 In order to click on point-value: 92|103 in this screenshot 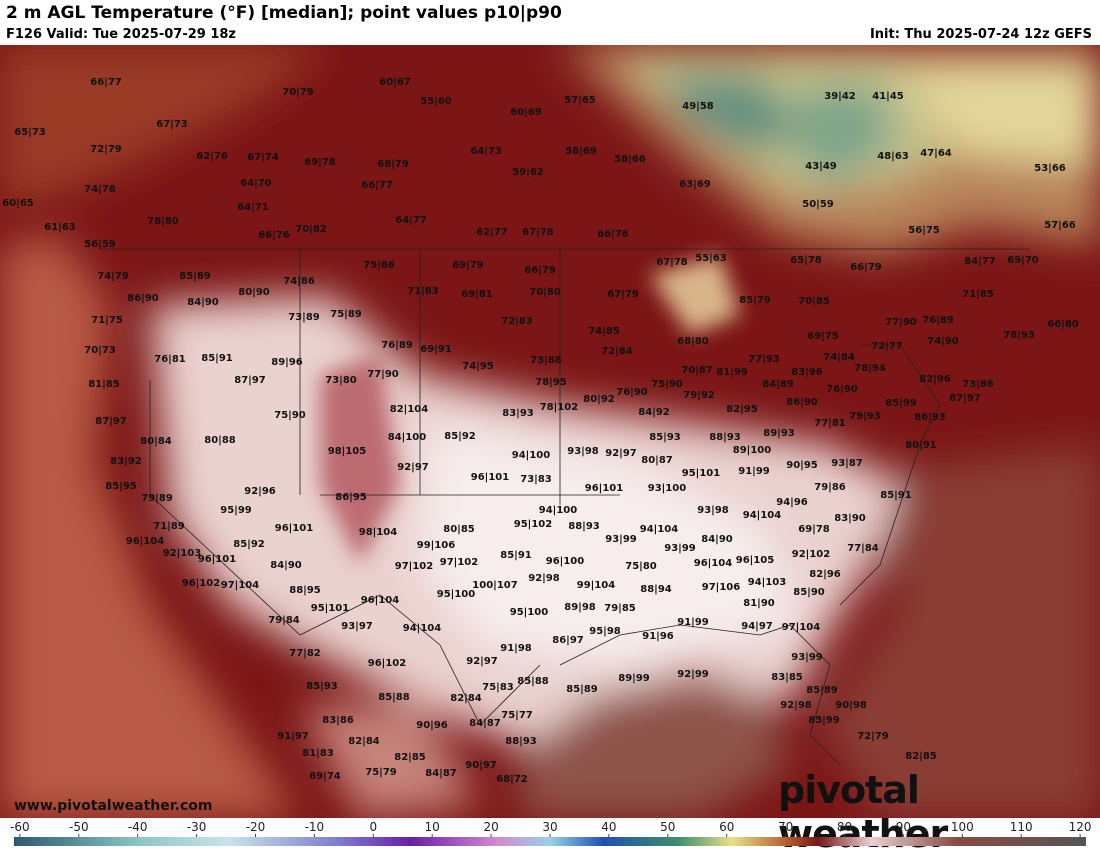, I will do `click(182, 553)`.